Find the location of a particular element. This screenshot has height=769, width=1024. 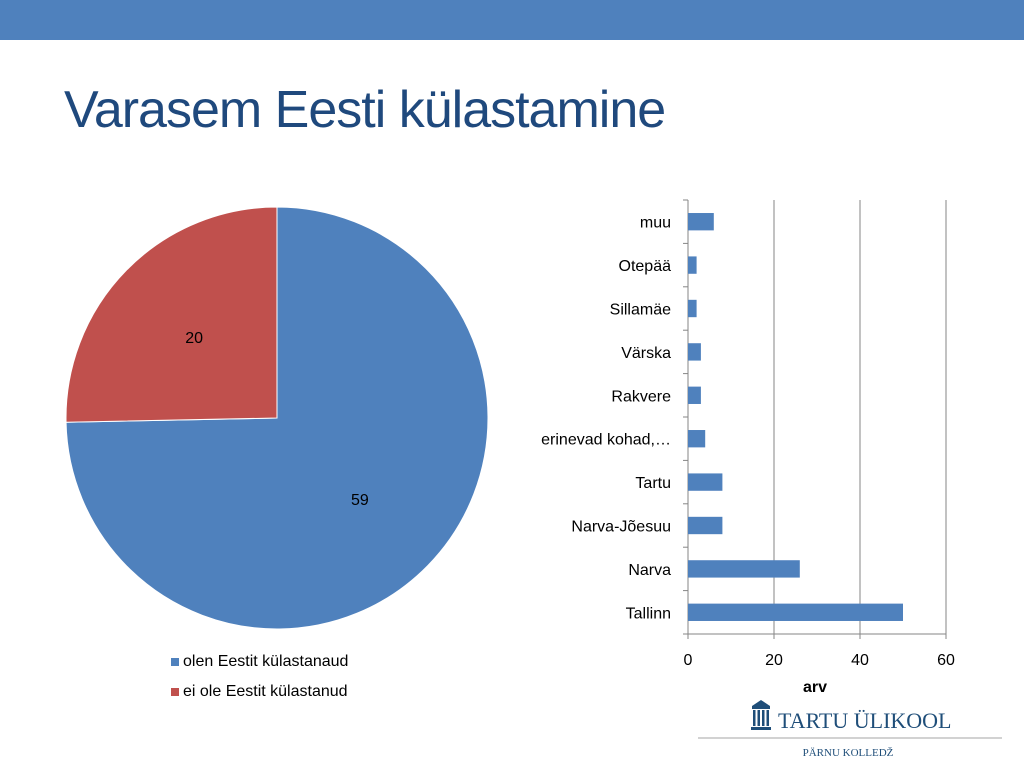

university-building-icon is located at coordinates (761, 715).